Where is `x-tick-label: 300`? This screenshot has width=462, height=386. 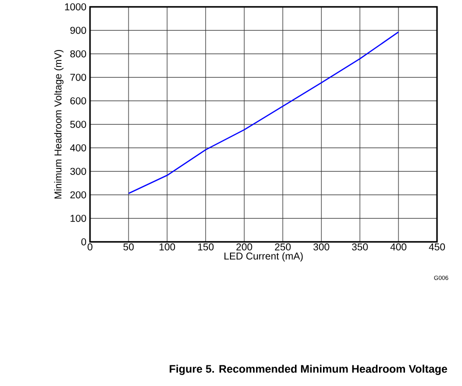
x-tick-label: 300 is located at coordinates (321, 246).